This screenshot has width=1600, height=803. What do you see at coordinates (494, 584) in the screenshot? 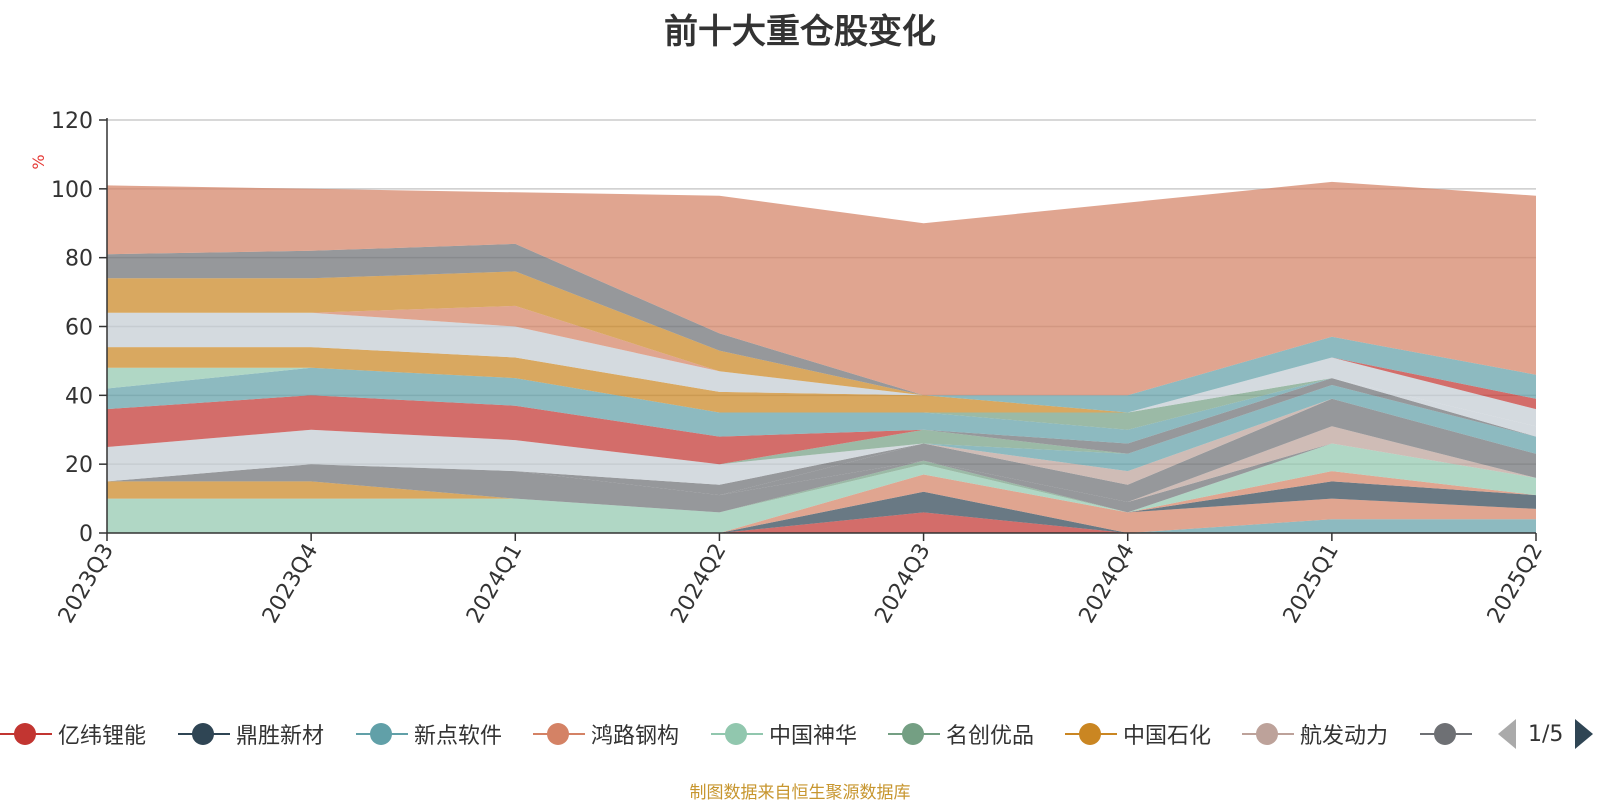
I see `x-tick-label-2: 2024Q1` at bounding box center [494, 584].